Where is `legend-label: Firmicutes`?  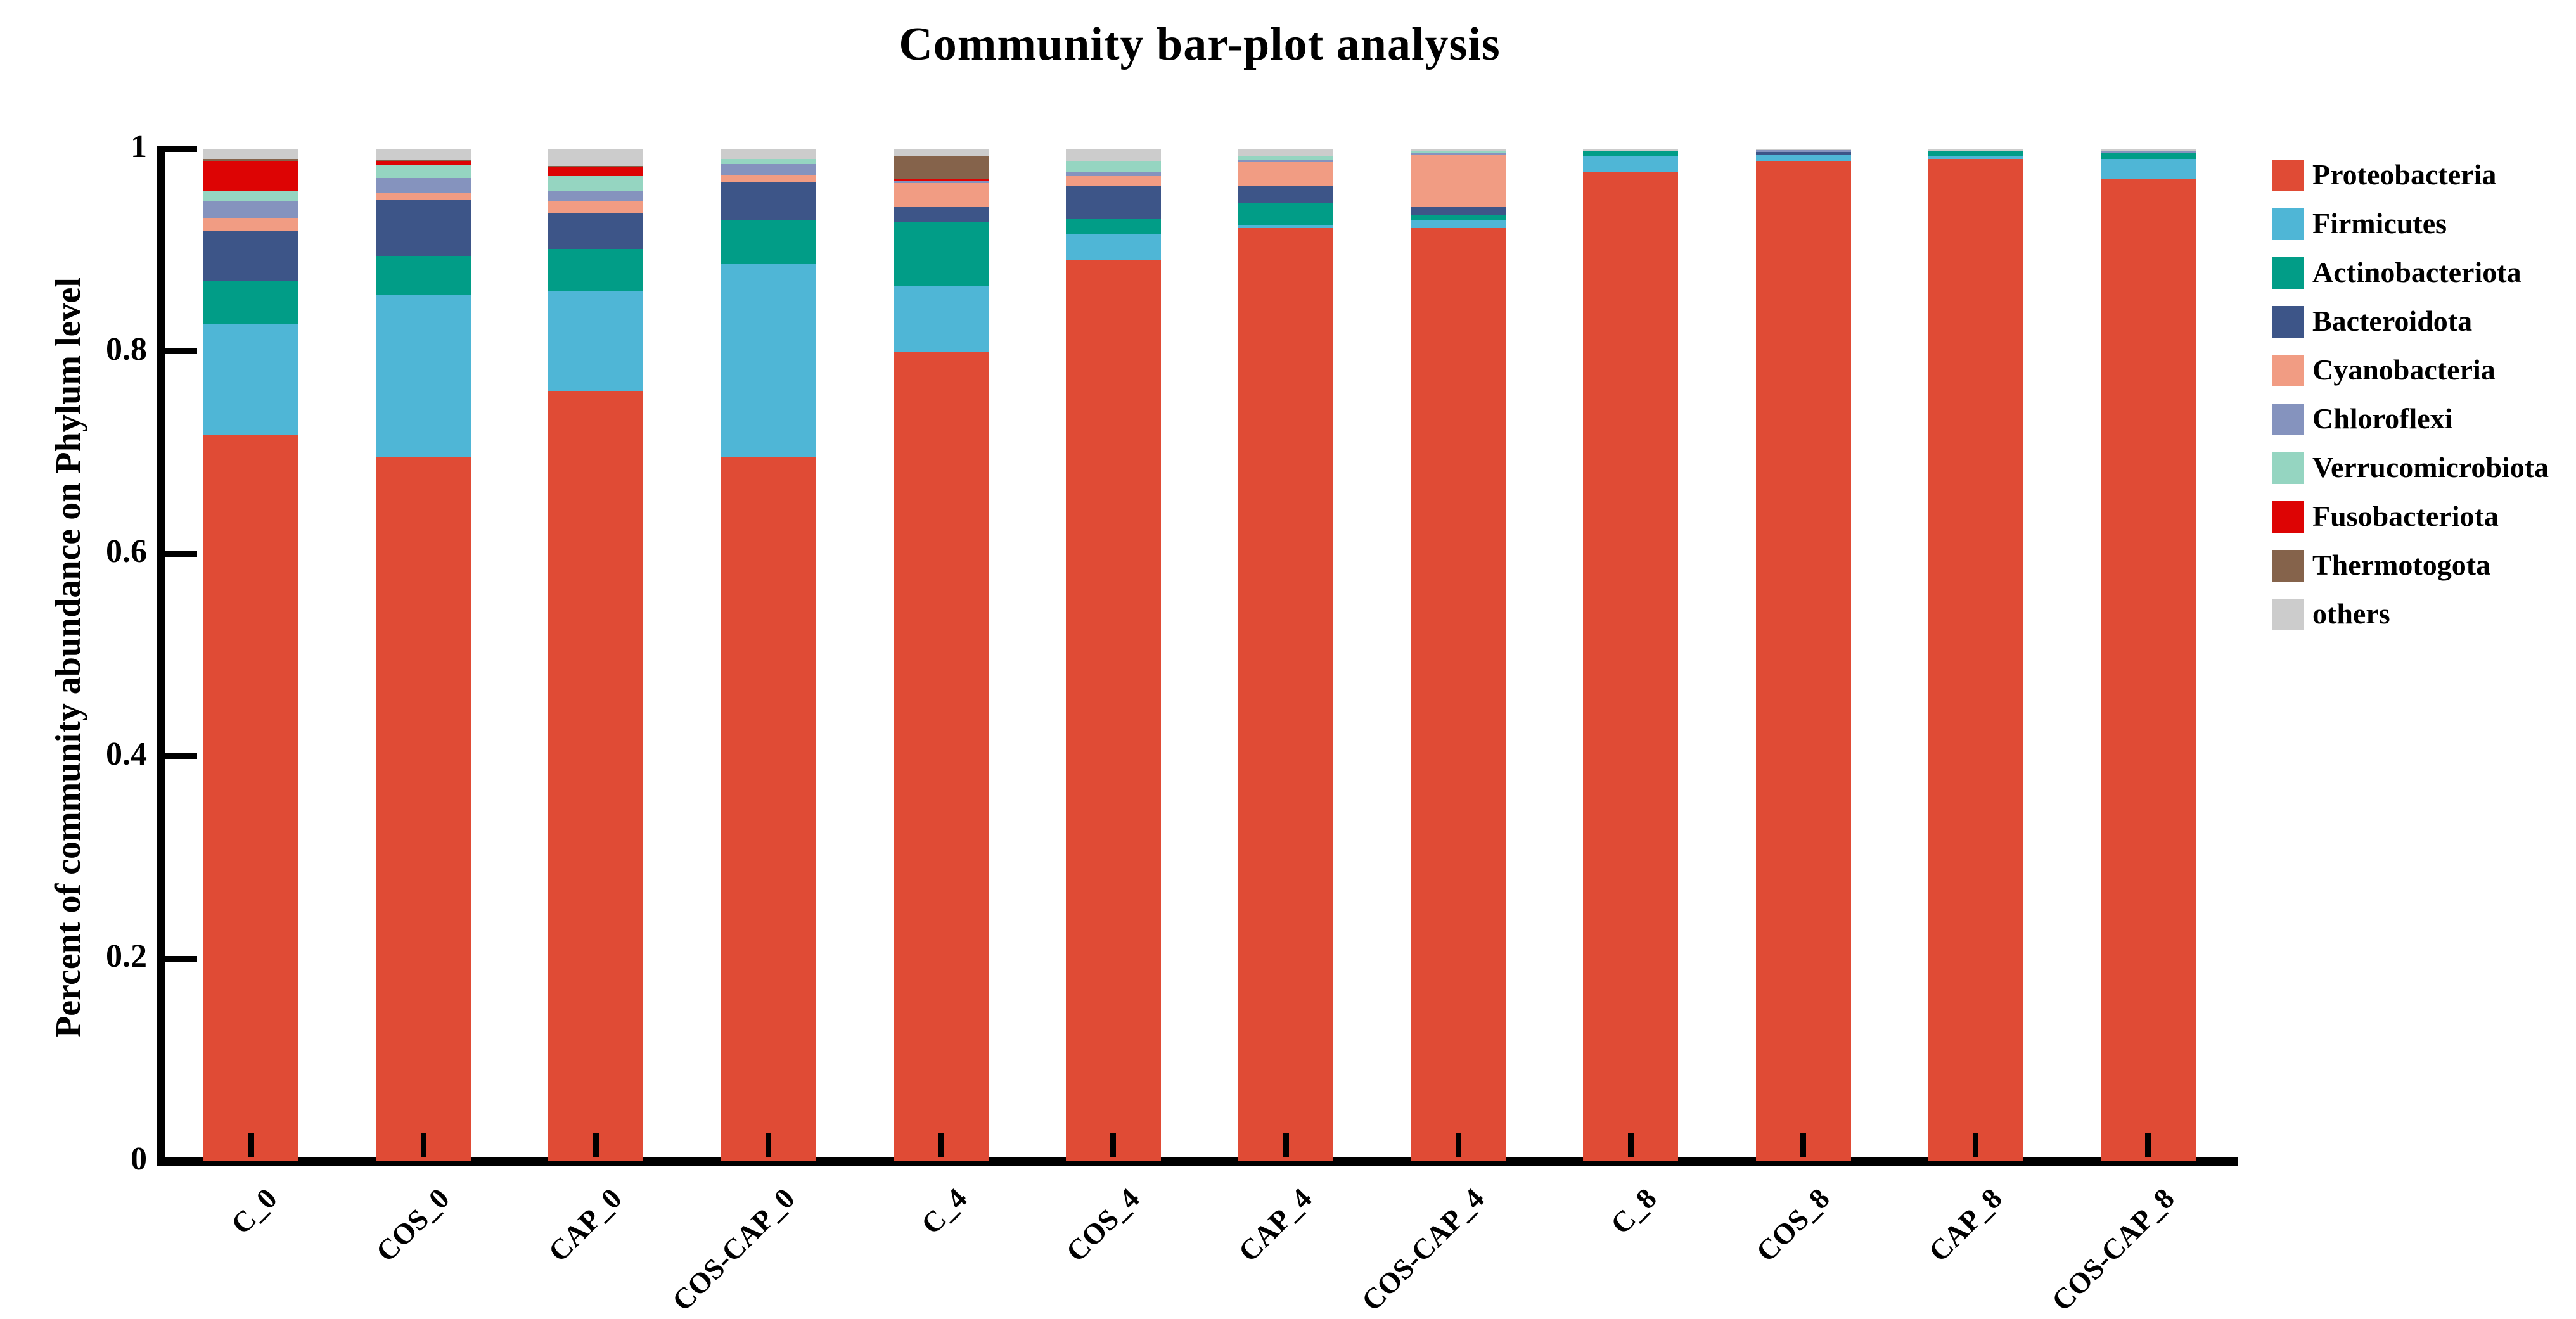 legend-label: Firmicutes is located at coordinates (2379, 223).